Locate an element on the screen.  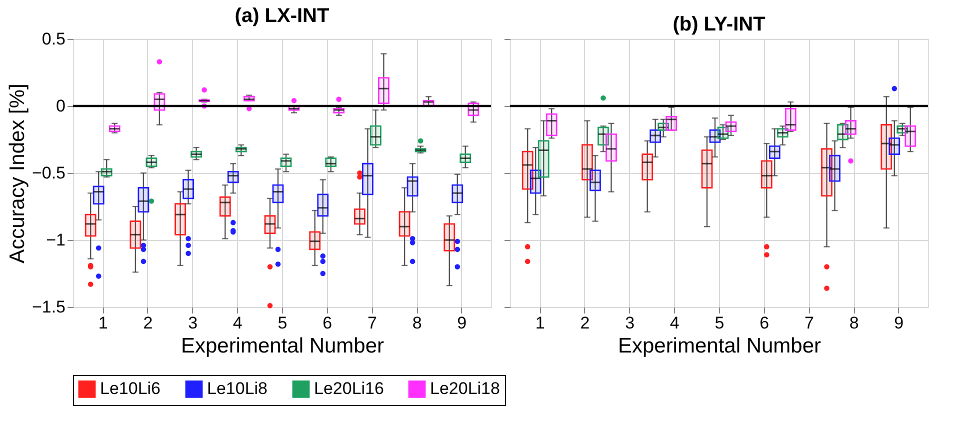
legend-label: Le10Li8 is located at coordinates (237, 388).